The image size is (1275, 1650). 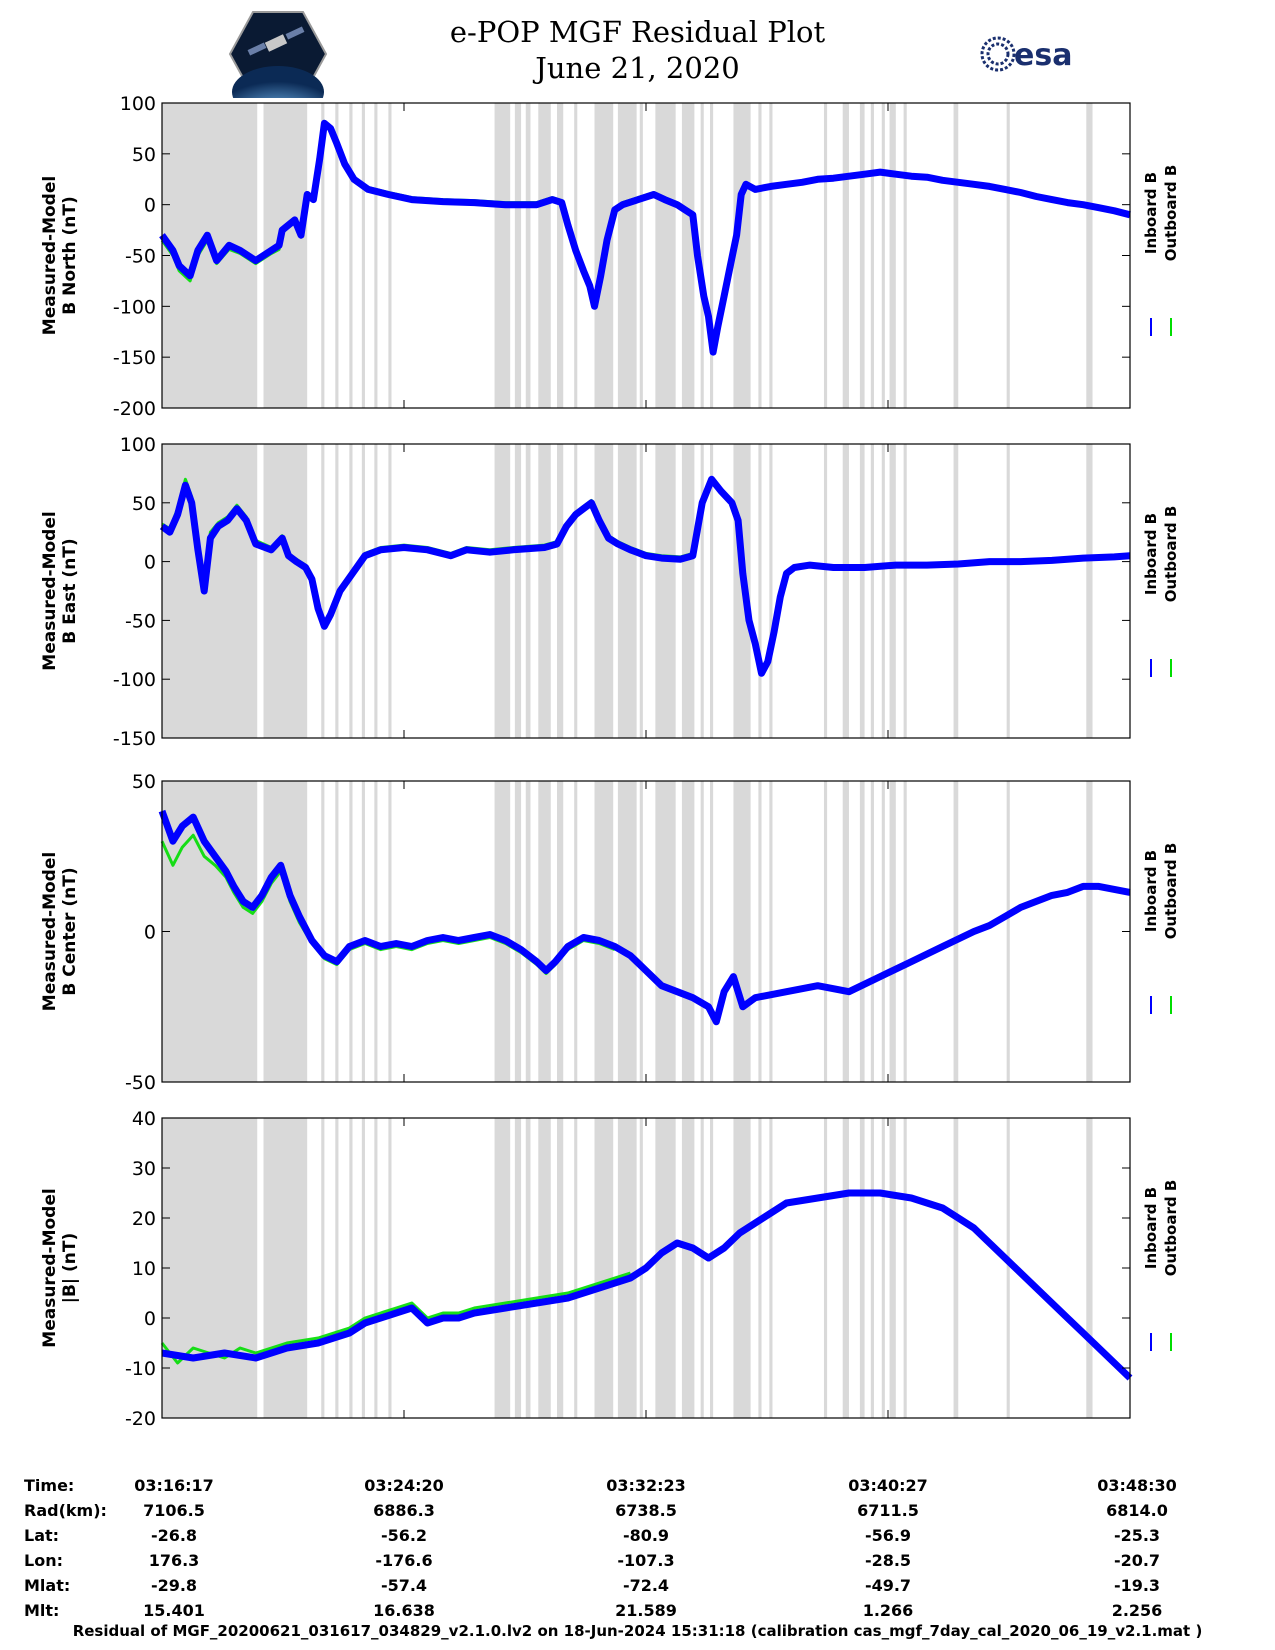 I want to click on info-cell: 03:16:17, so click(x=174, y=1485).